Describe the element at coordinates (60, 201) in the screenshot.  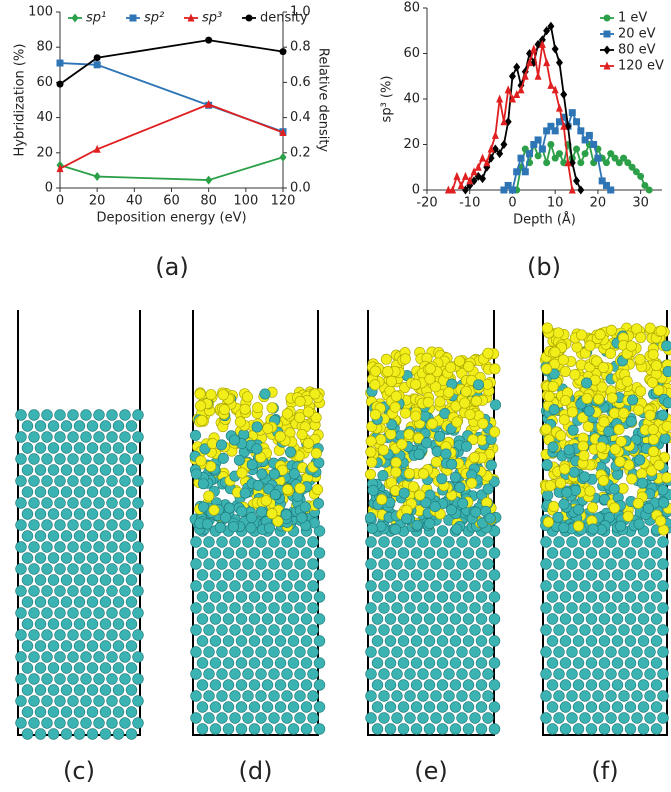
I see `x-tick-label: 0` at that location.